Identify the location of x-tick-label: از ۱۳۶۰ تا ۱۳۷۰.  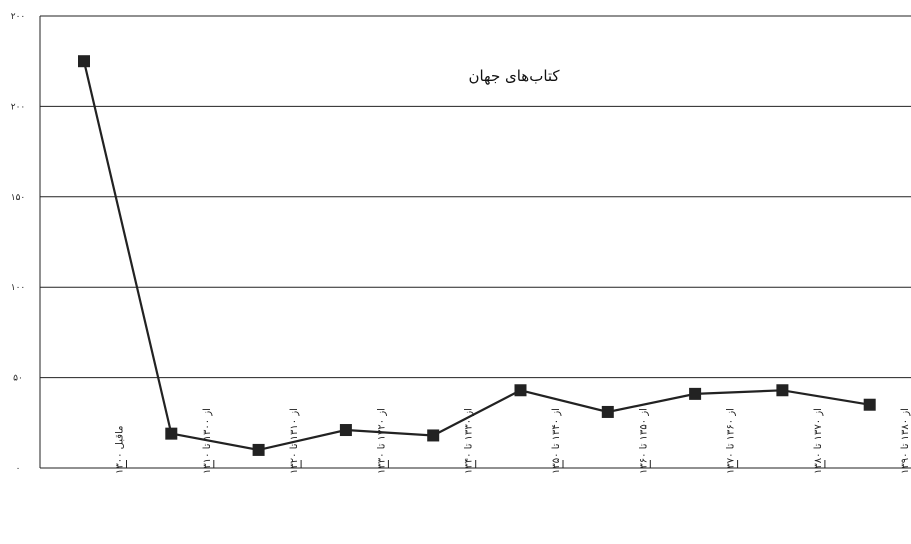
(731, 441).